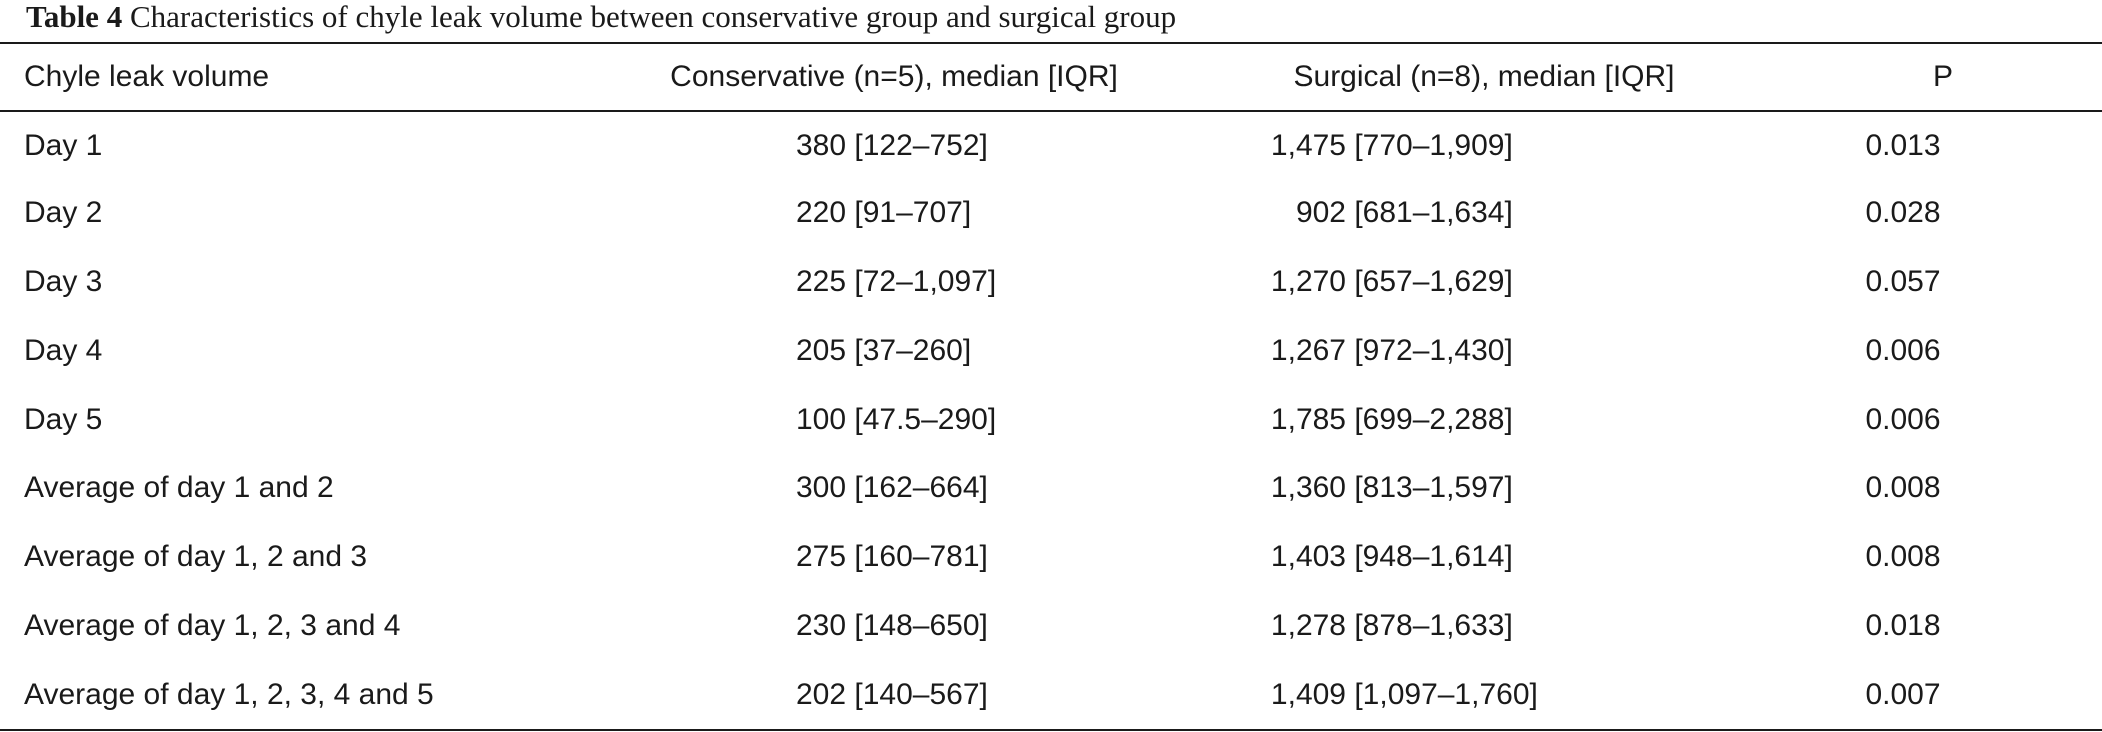 The height and width of the screenshot is (732, 2102). I want to click on surgical-median: 1,360, so click(1308, 488).